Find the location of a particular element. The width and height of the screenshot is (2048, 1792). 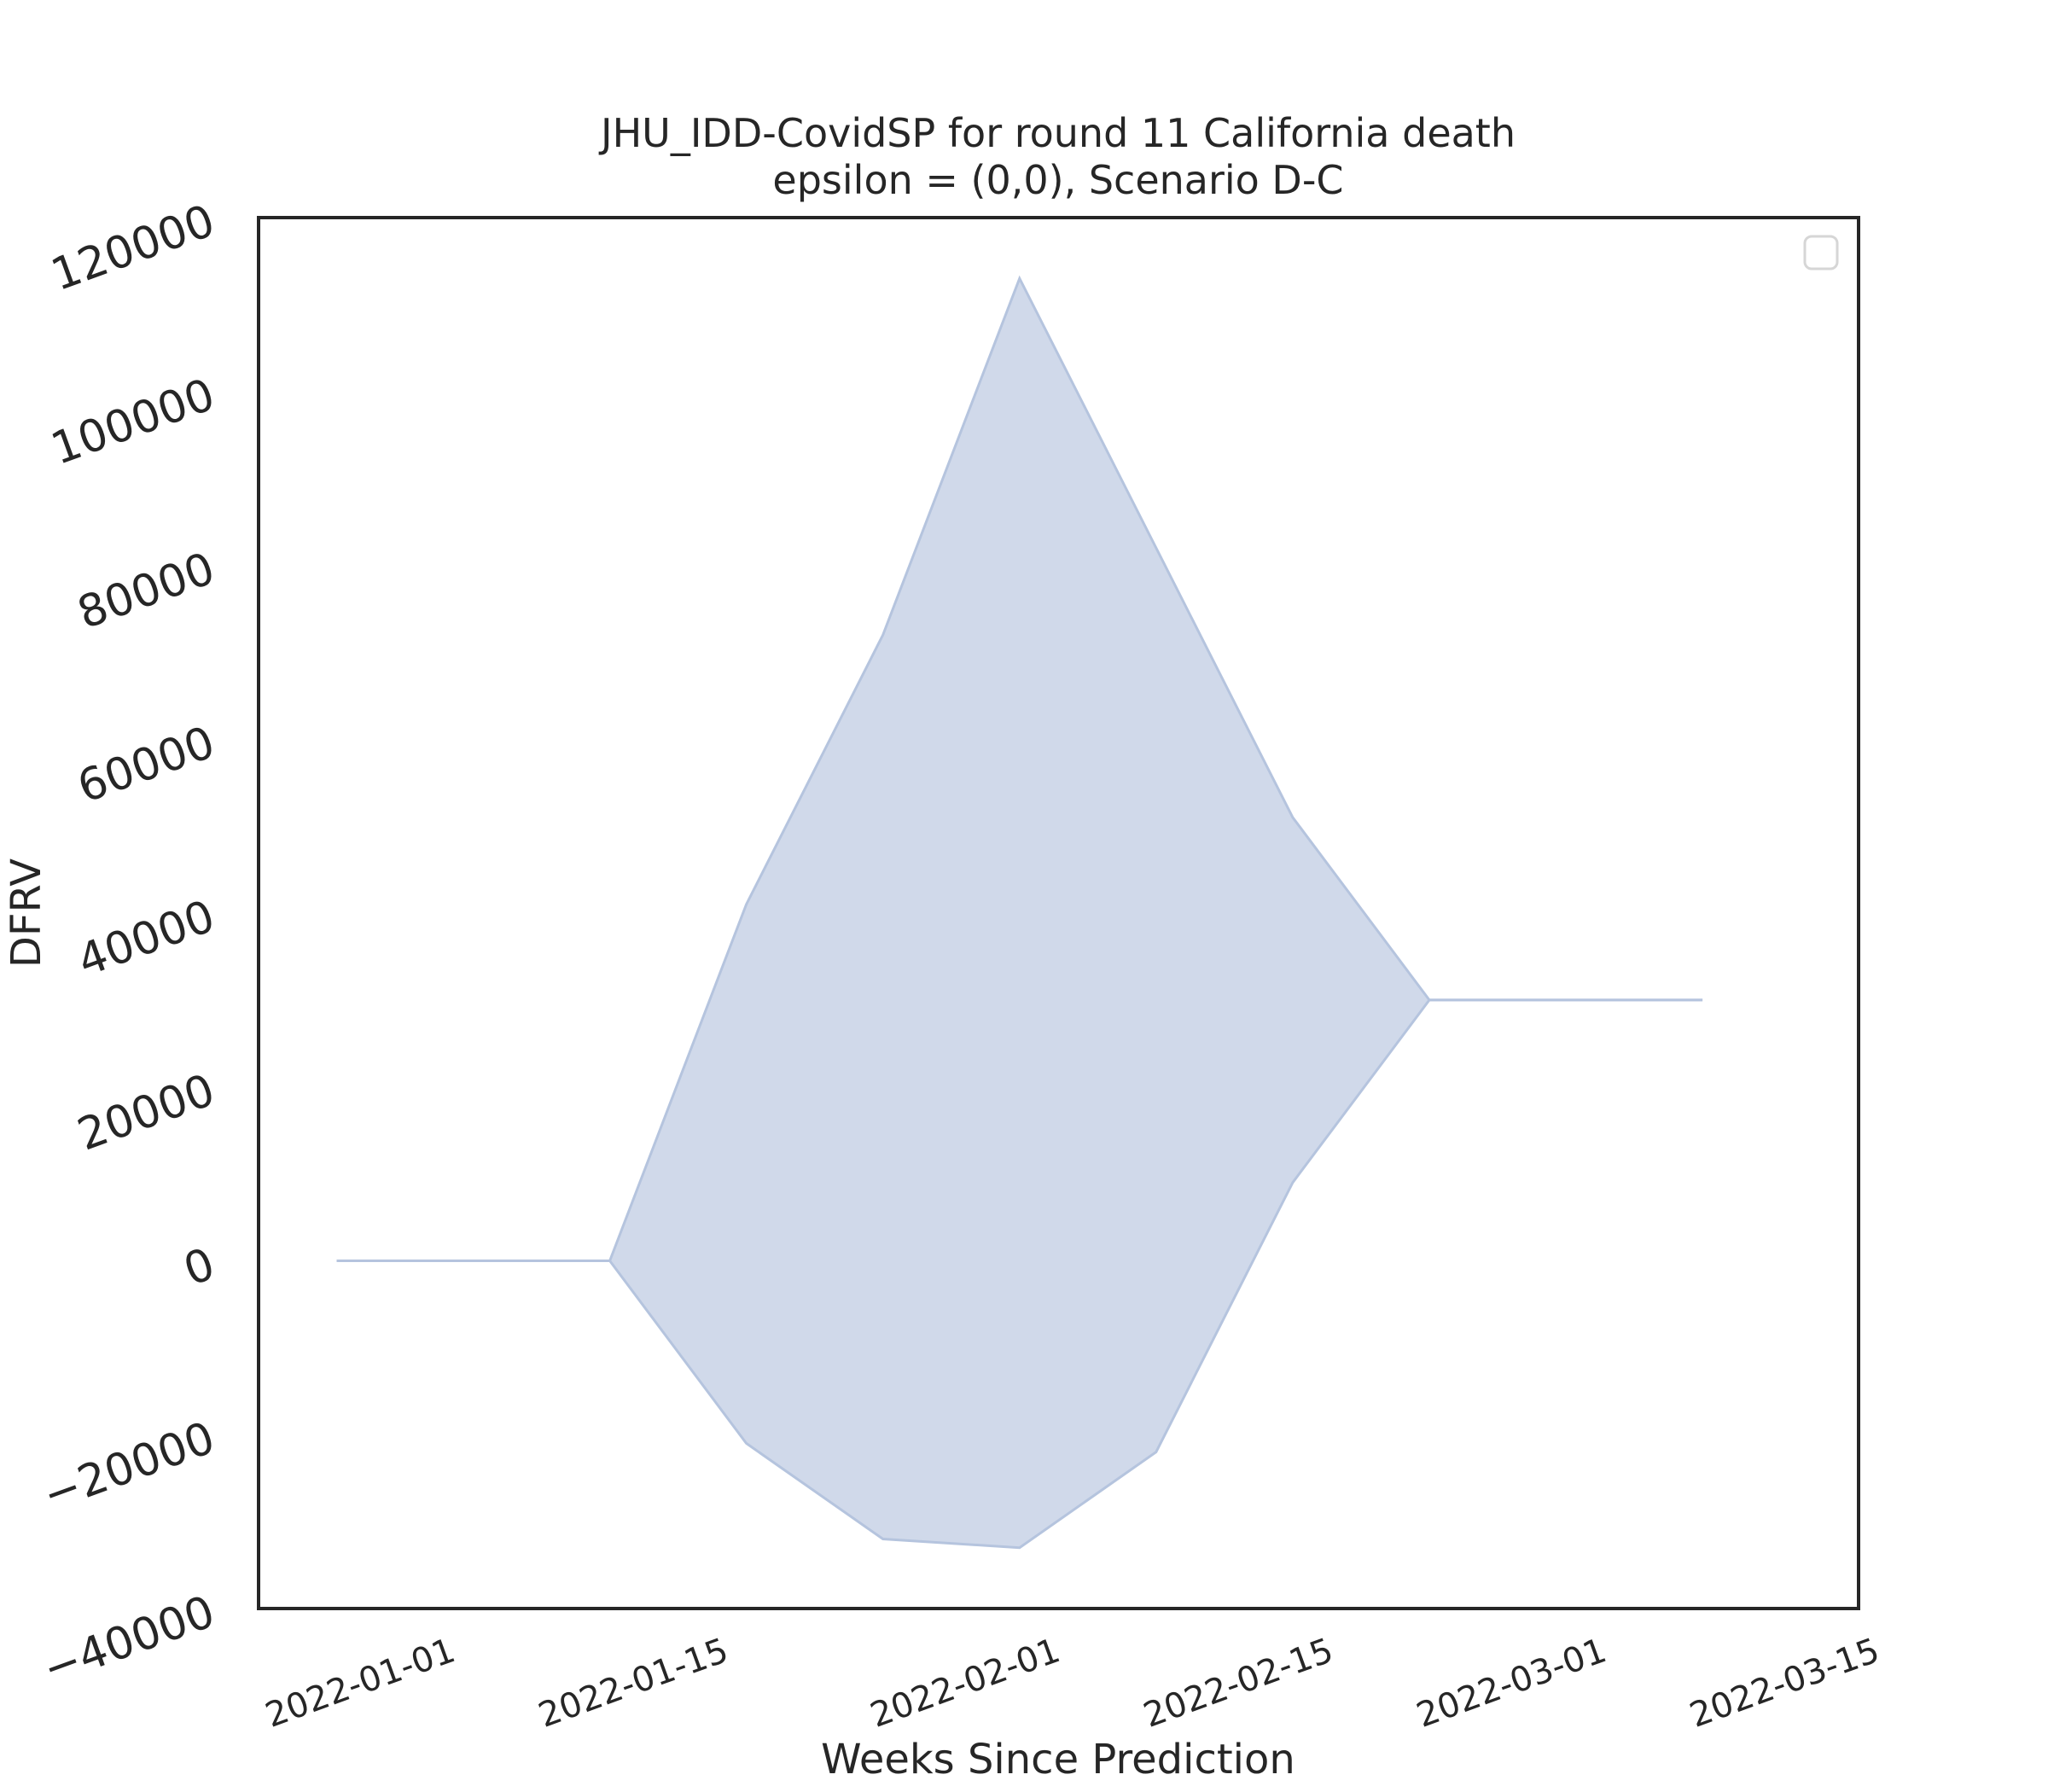

chart-subtitle: epsilon = (0,0), Scenario D-C is located at coordinates (1057, 180).